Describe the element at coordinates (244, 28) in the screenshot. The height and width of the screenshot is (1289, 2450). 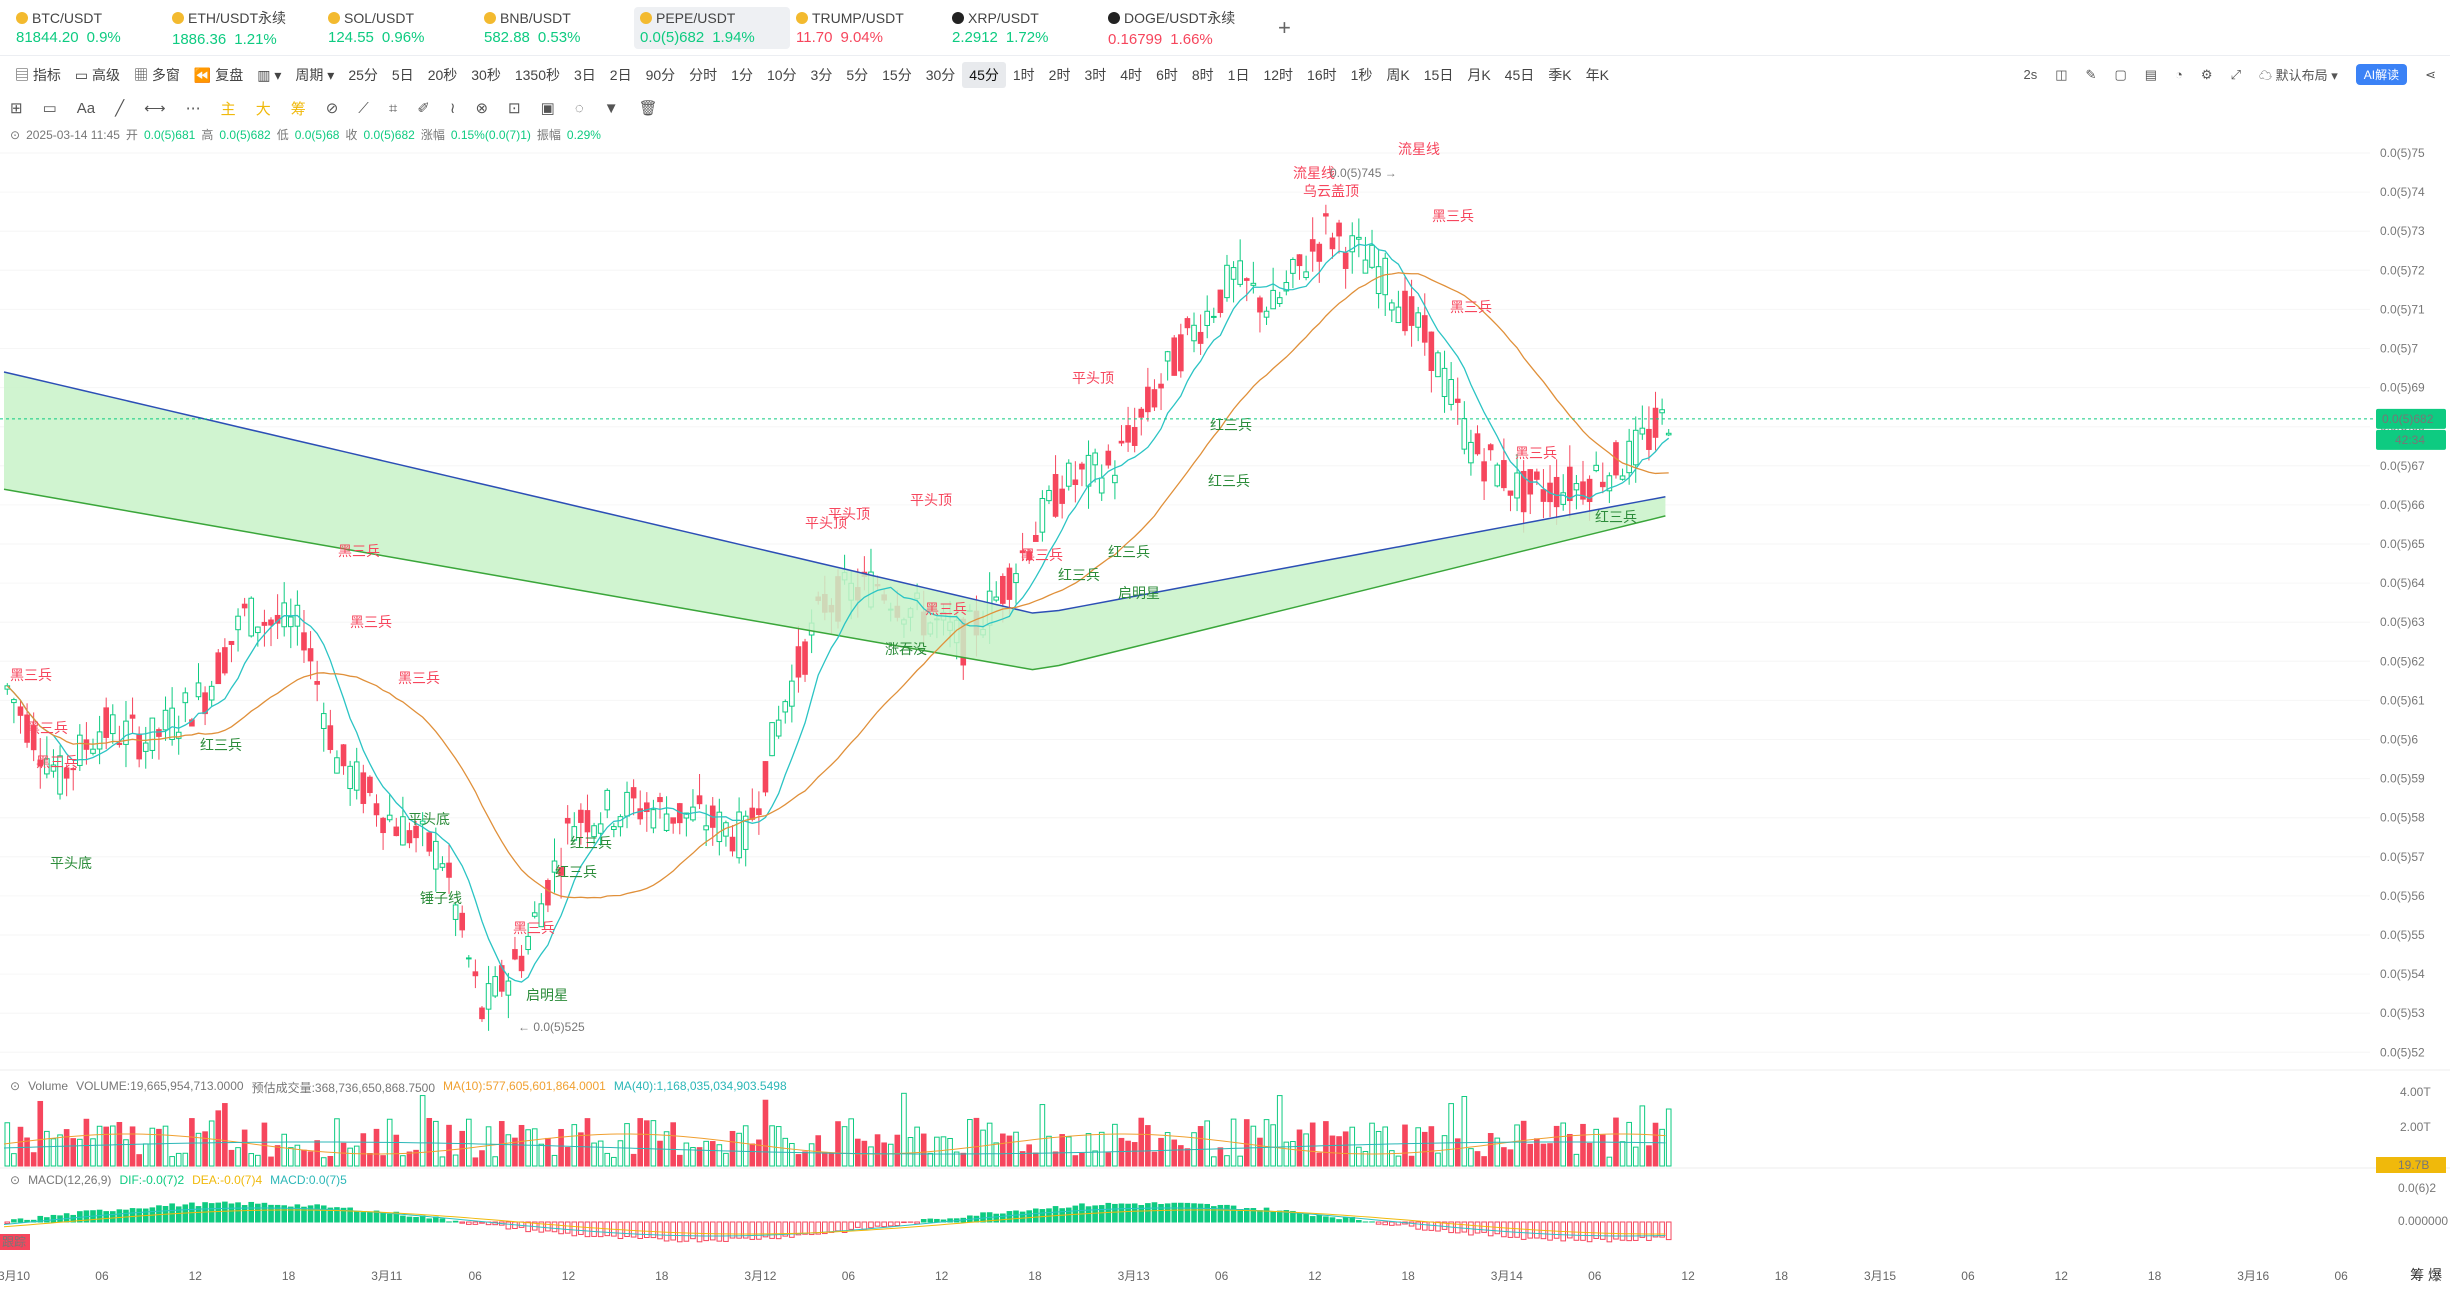
I see `ticker-ethusdt: ETH/USDT永续 1886.36 1.21%` at that location.